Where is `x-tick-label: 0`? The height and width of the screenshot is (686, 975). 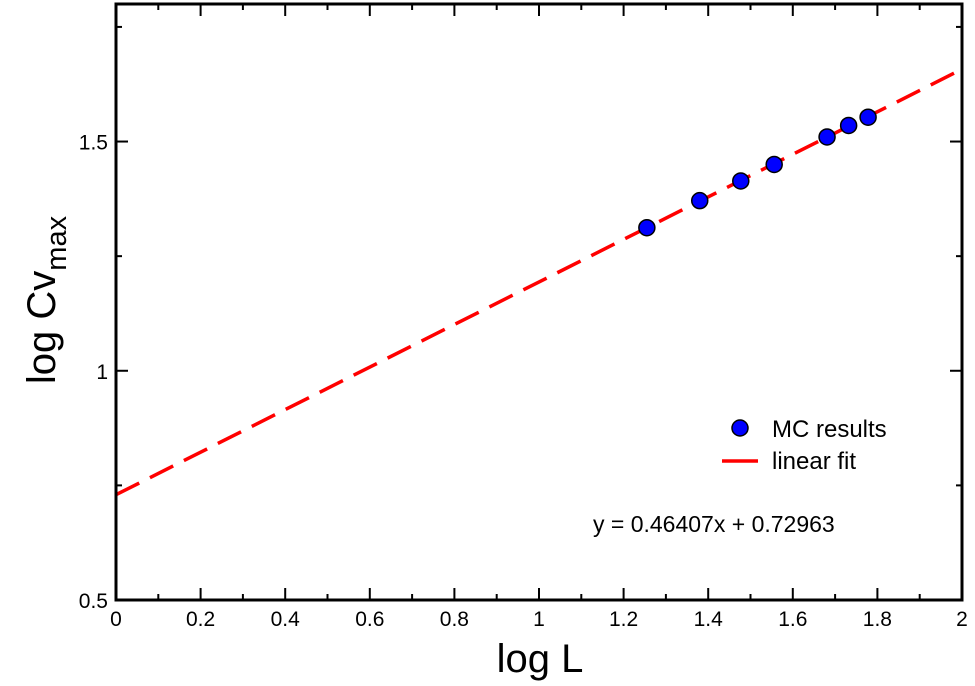
x-tick-label: 0 is located at coordinates (116, 619).